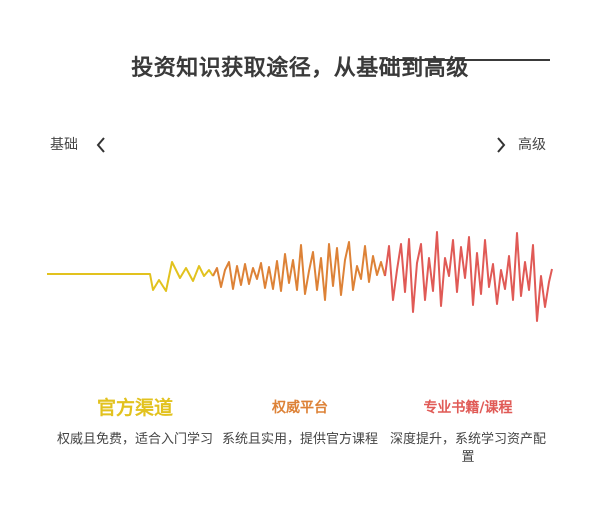  What do you see at coordinates (300, 408) in the screenshot?
I see `stage-platform-title: 权威平台` at bounding box center [300, 408].